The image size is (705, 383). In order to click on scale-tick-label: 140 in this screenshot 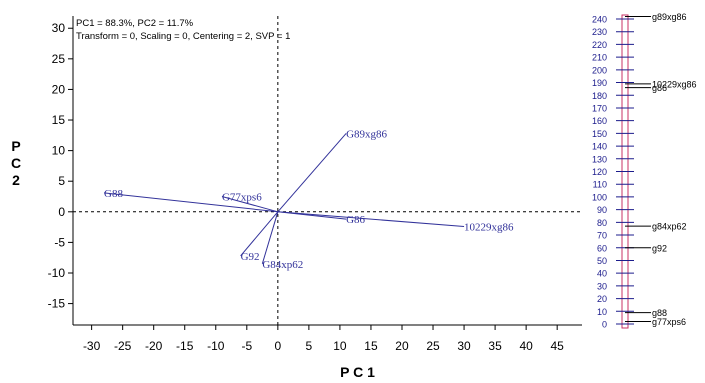, I will do `click(599, 147)`.